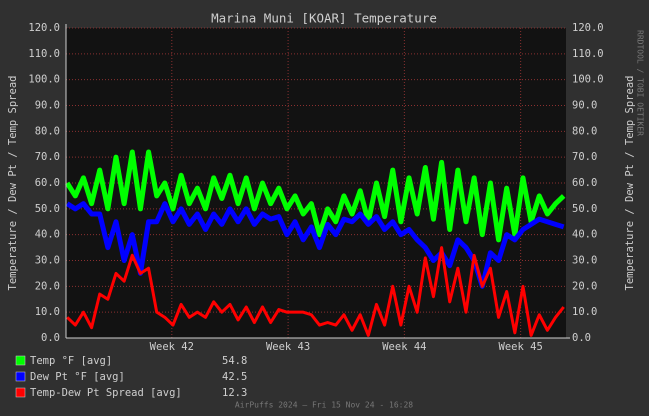 The width and height of the screenshot is (649, 416). Describe the element at coordinates (630, 183) in the screenshot. I see `y-axis-label-right: Temperature / Dew Pt / Temp Spread` at that location.